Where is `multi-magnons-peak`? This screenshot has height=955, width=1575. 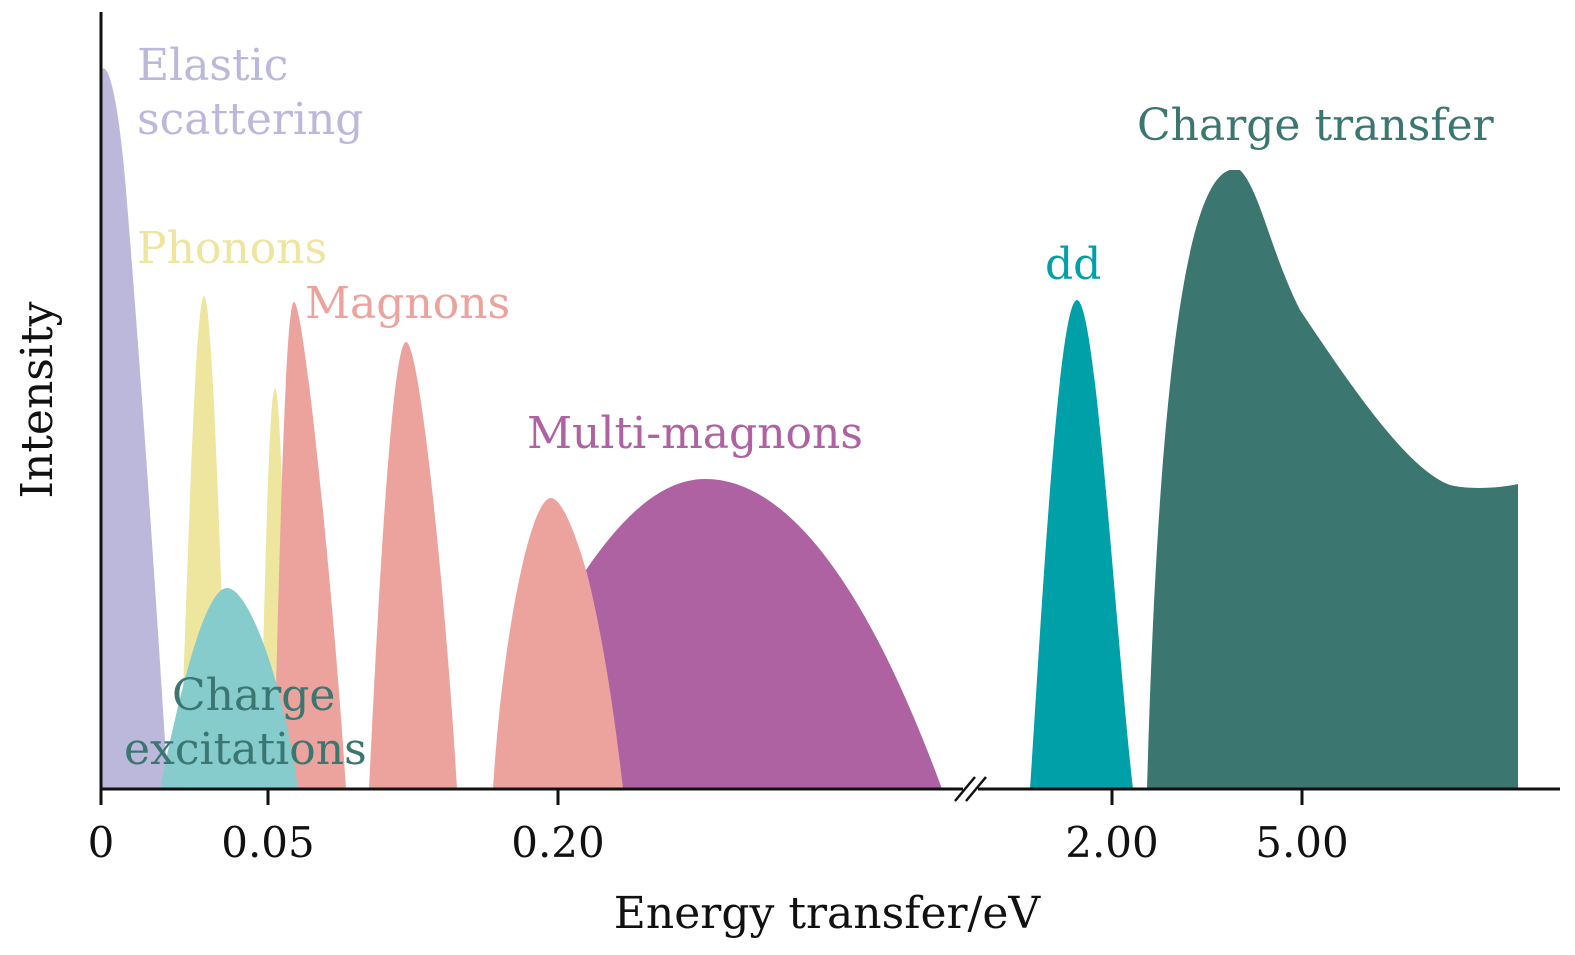
multi-magnons-peak is located at coordinates (764, 634).